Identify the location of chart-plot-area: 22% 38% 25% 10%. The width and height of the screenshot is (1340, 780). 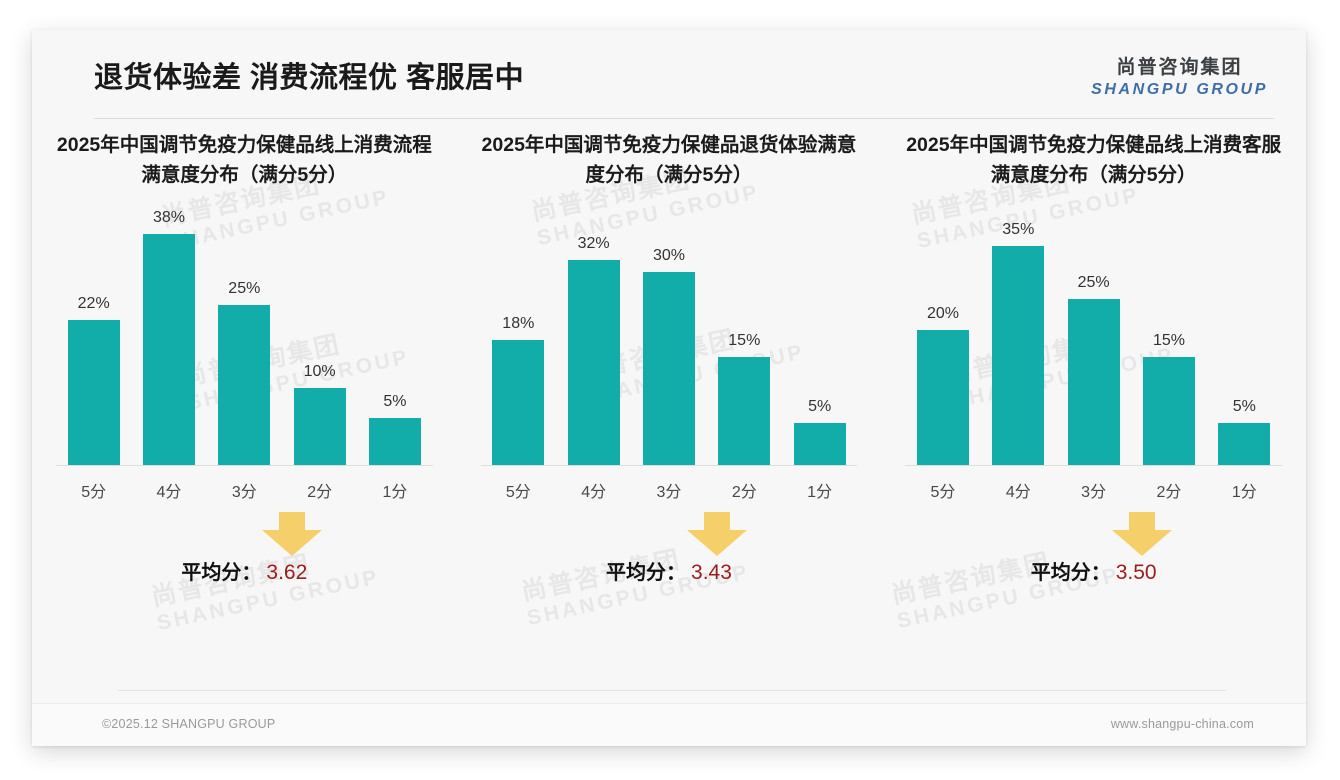
(244, 354).